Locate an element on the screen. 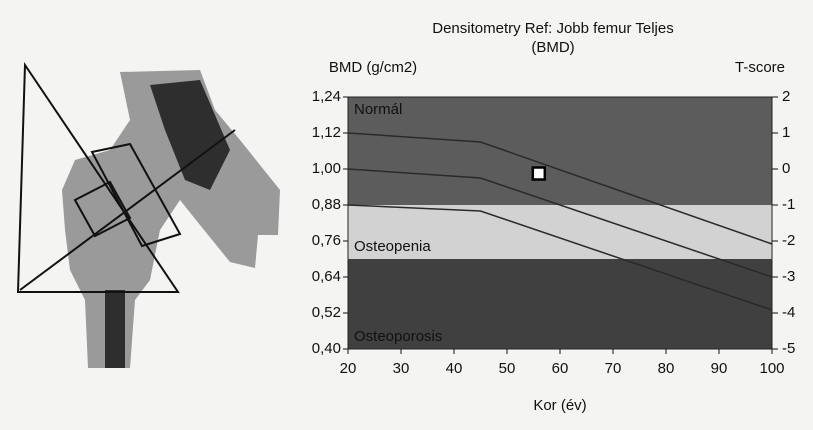 This screenshot has width=813, height=430. y-tick-label: 1,24 is located at coordinates (326, 96).